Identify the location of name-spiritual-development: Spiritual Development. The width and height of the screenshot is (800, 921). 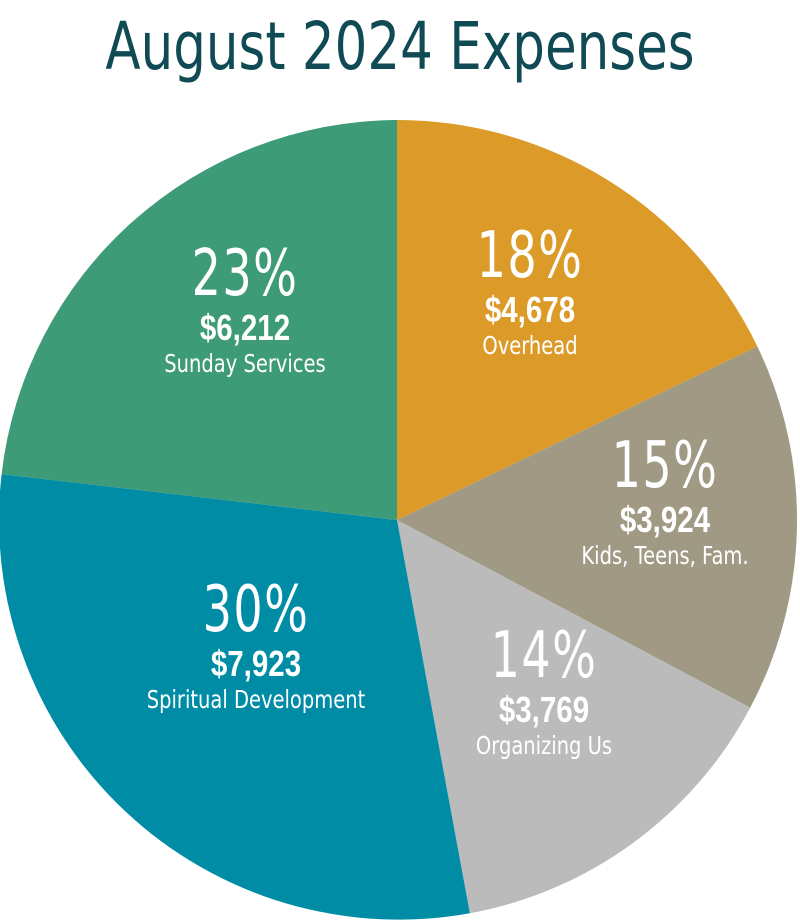
(256, 699).